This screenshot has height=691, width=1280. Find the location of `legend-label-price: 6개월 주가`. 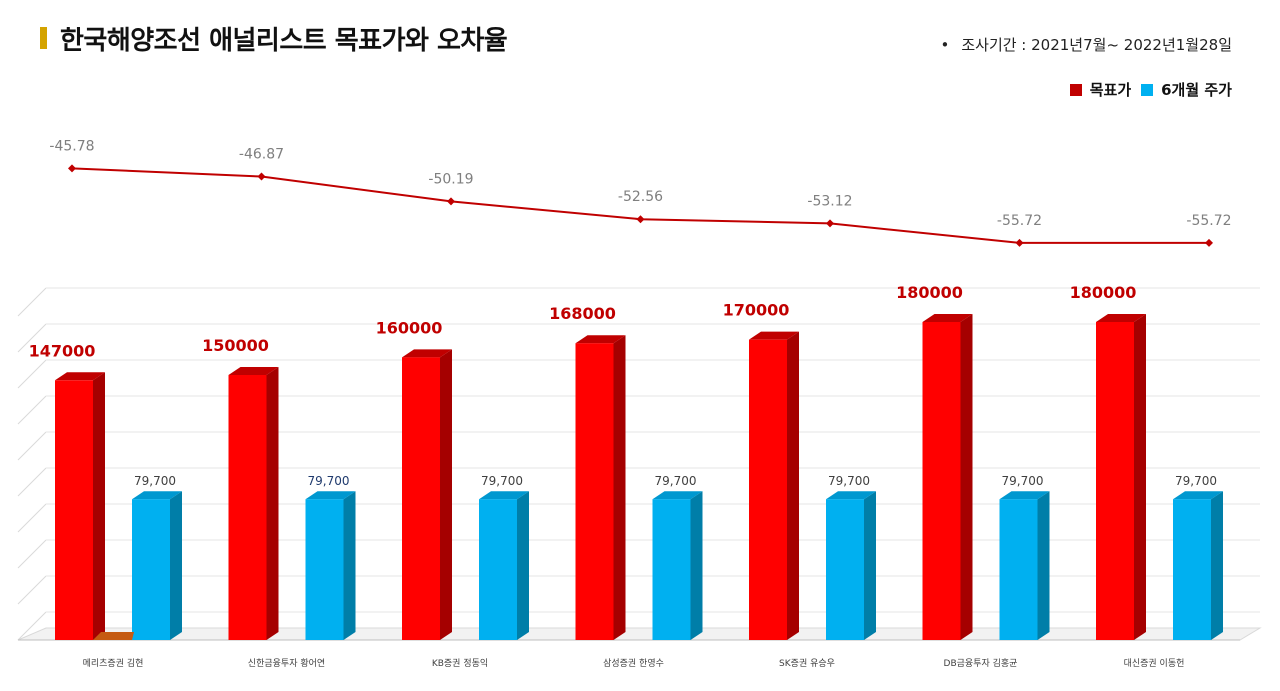

legend-label-price: 6개월 주가 is located at coordinates (1196, 90).